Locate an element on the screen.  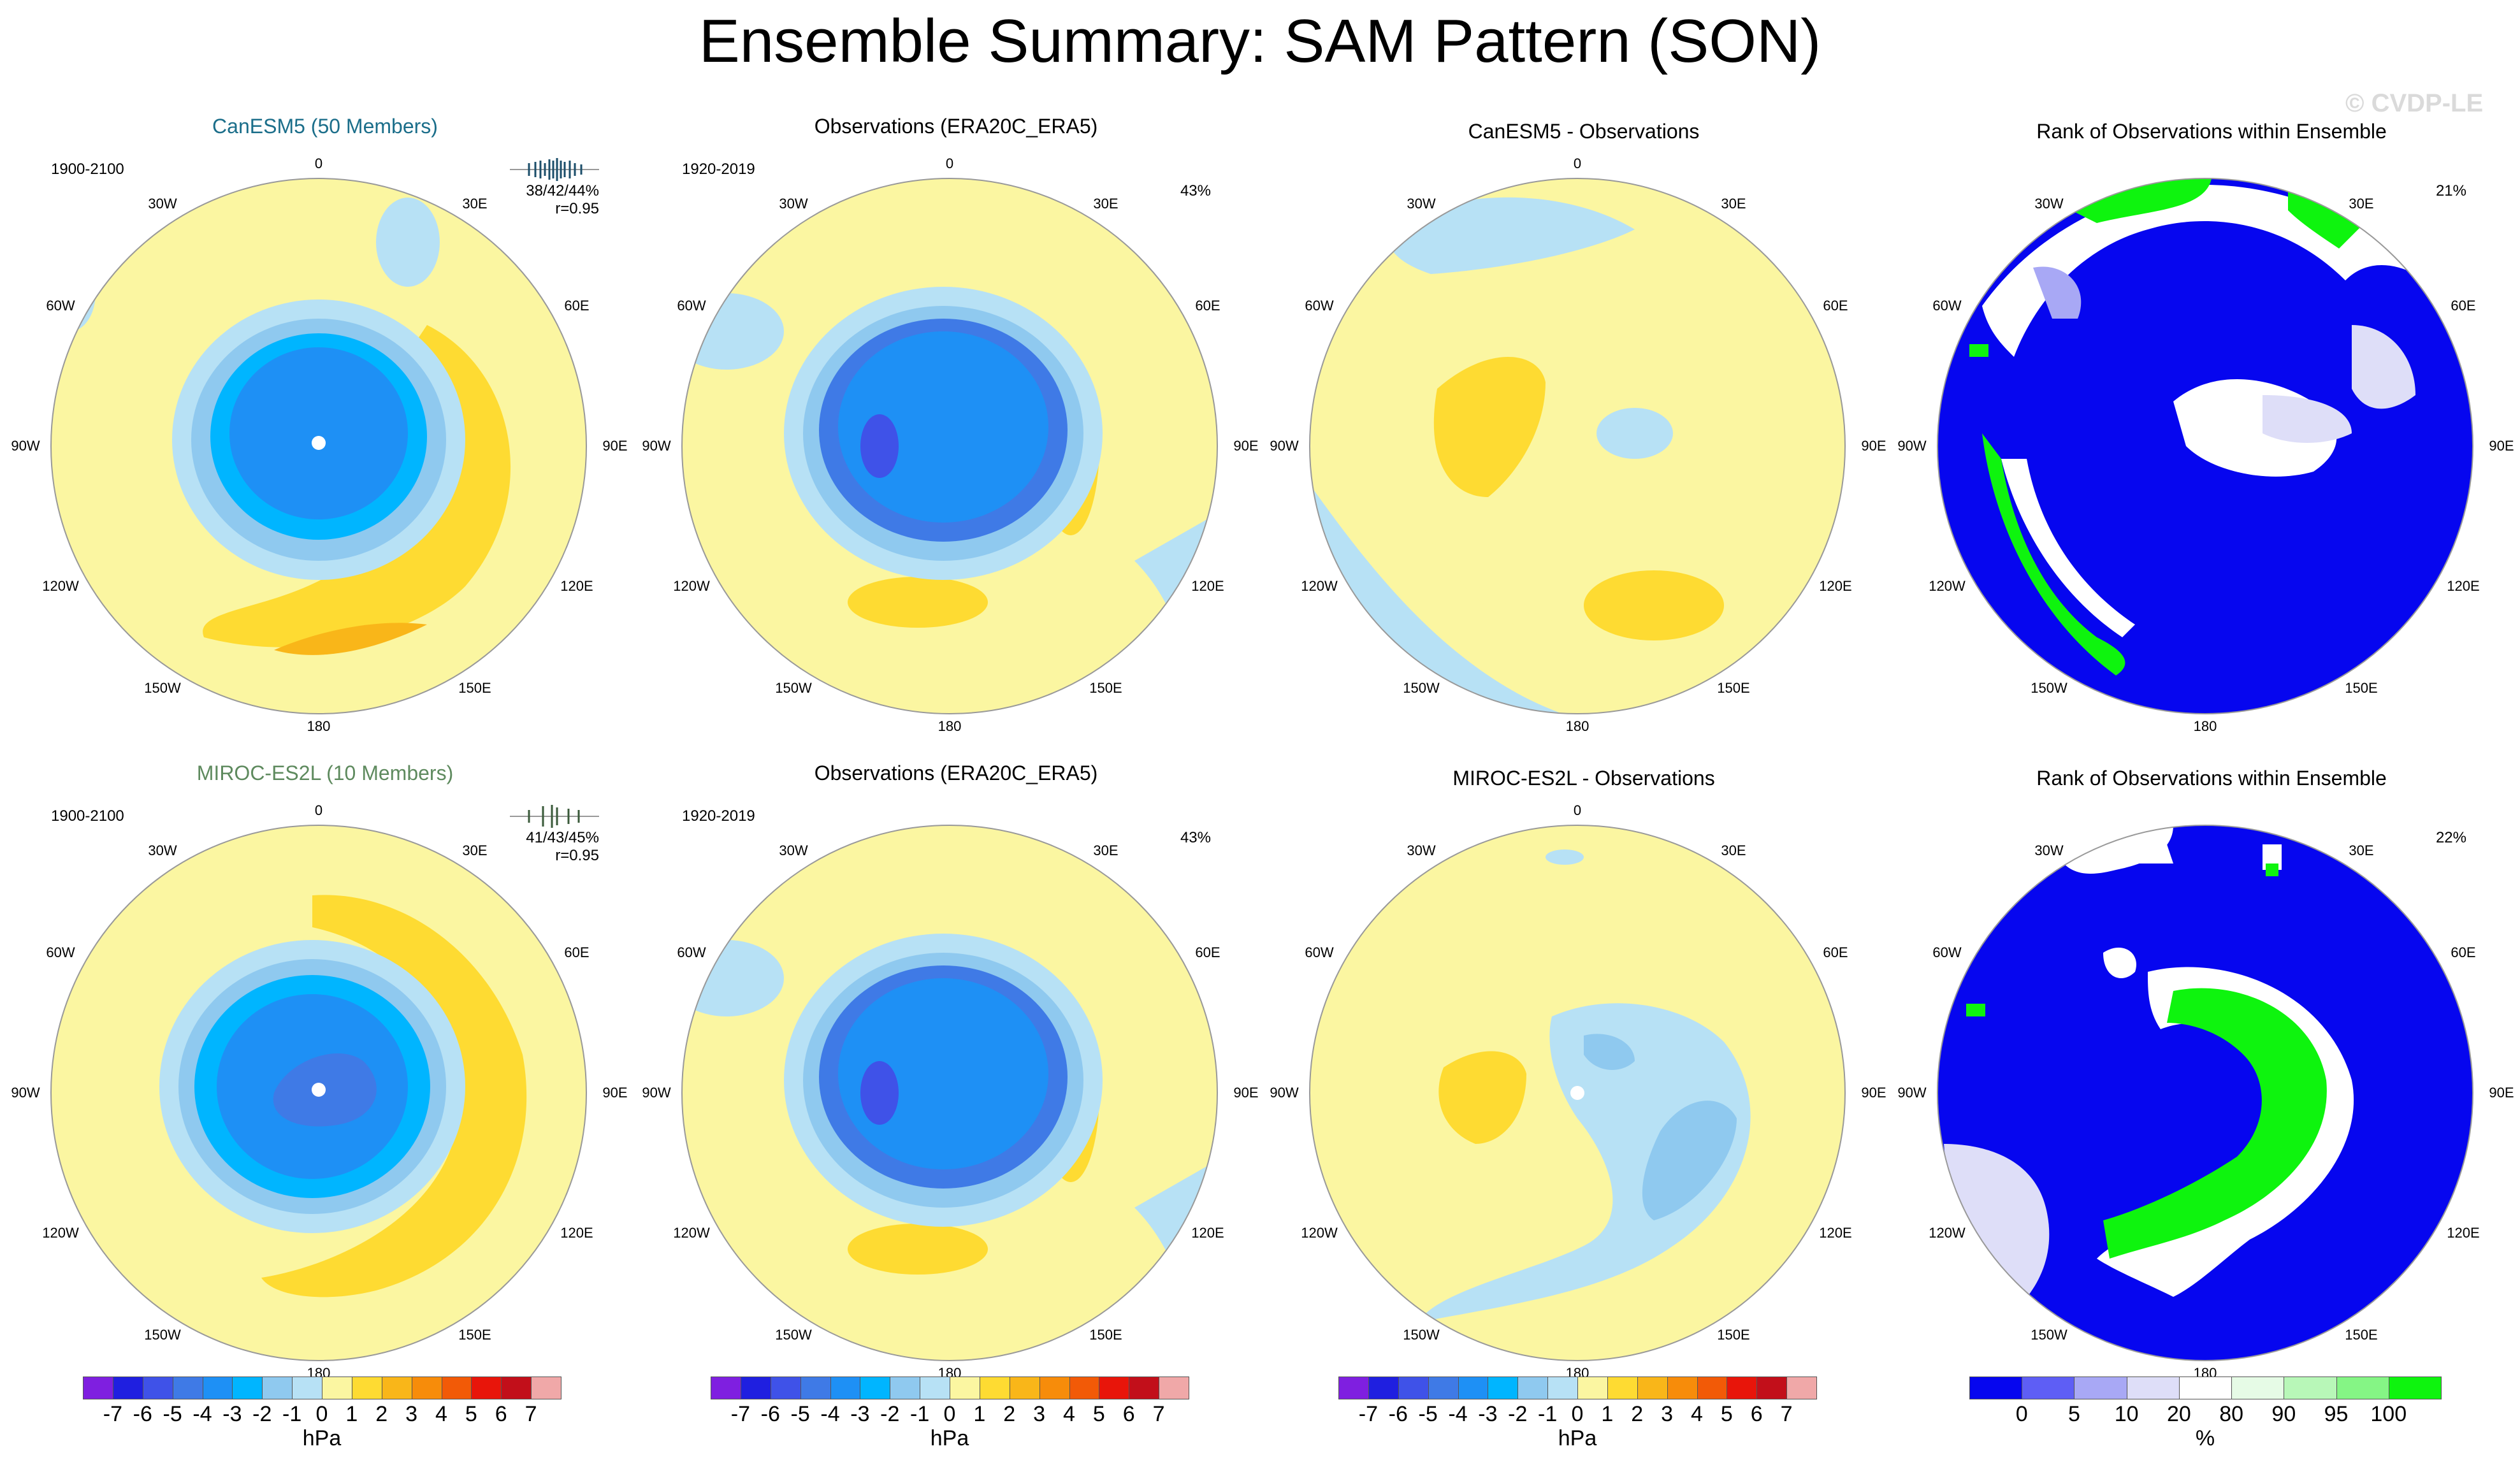
stats-line-1: 38/42/44% is located at coordinates (562, 191).